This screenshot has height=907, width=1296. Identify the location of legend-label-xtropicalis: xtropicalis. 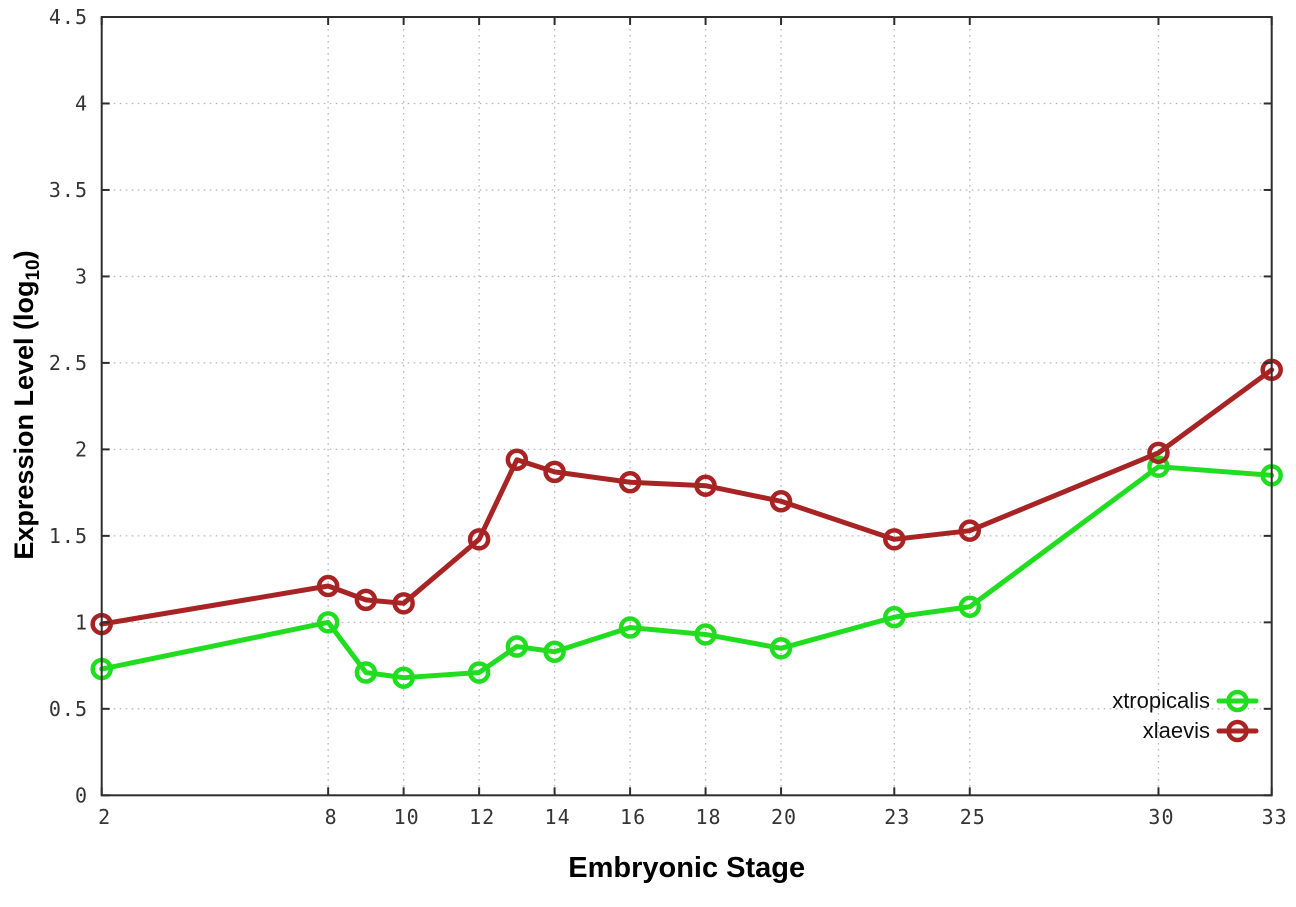
(1161, 700).